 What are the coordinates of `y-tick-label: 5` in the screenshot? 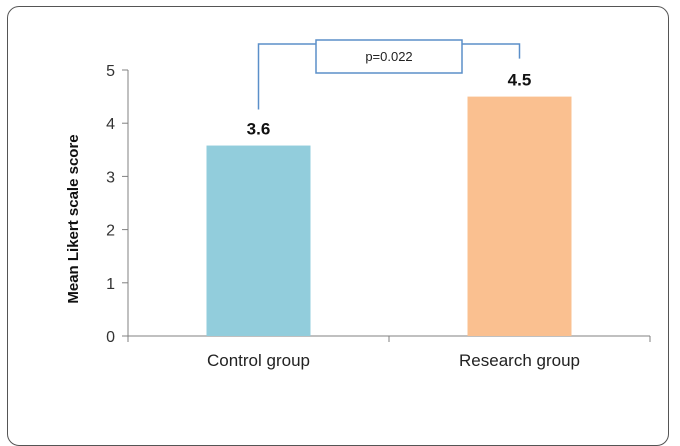 It's located at (110, 71).